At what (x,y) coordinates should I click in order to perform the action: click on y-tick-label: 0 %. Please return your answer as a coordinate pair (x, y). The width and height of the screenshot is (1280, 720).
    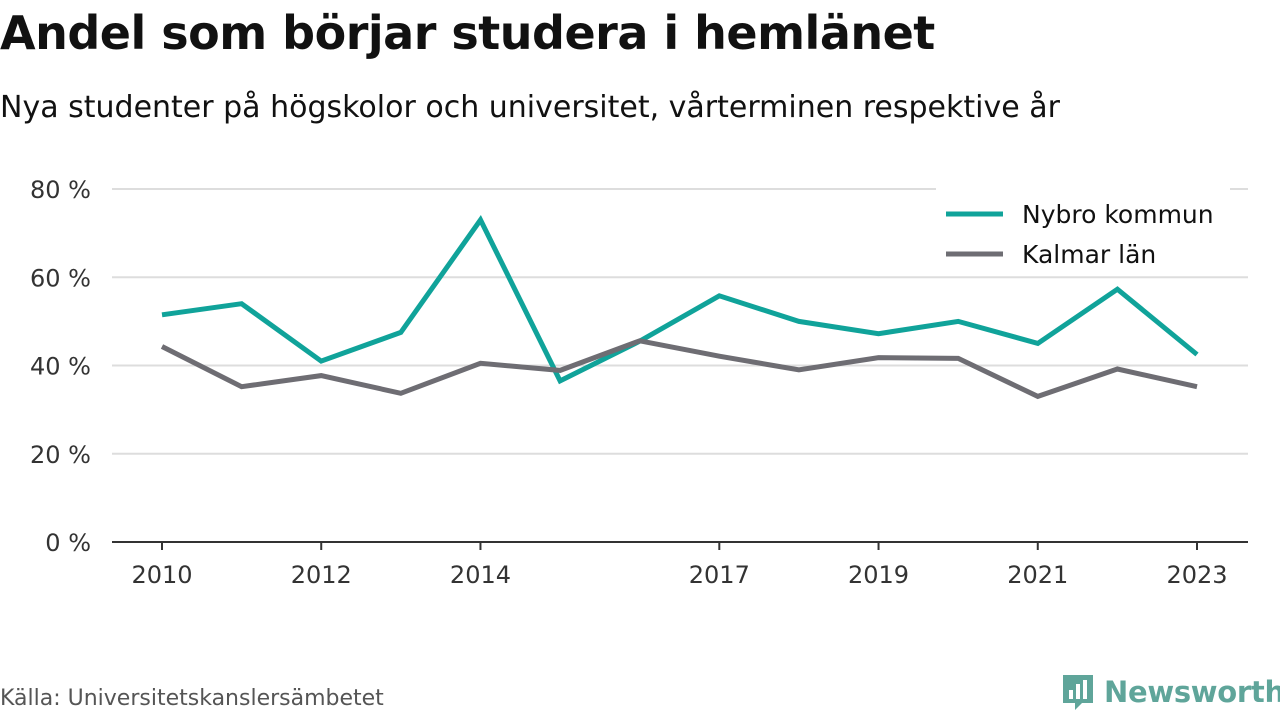
    Looking at the image, I should click on (68, 543).